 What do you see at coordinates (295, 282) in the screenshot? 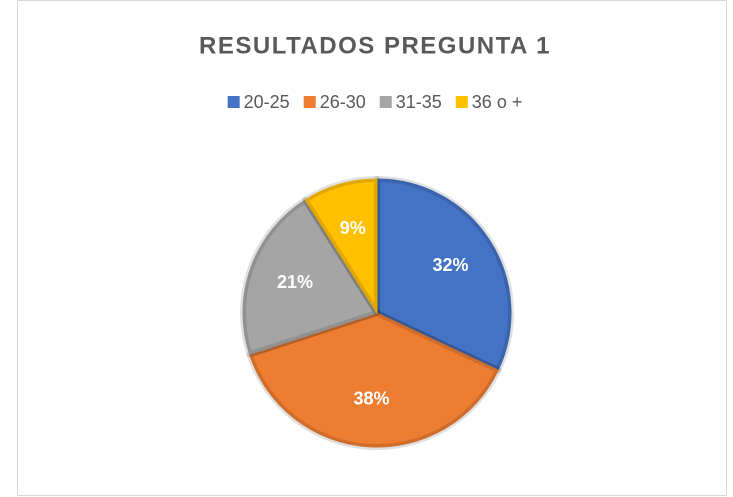
I see `data-label: 21%` at bounding box center [295, 282].